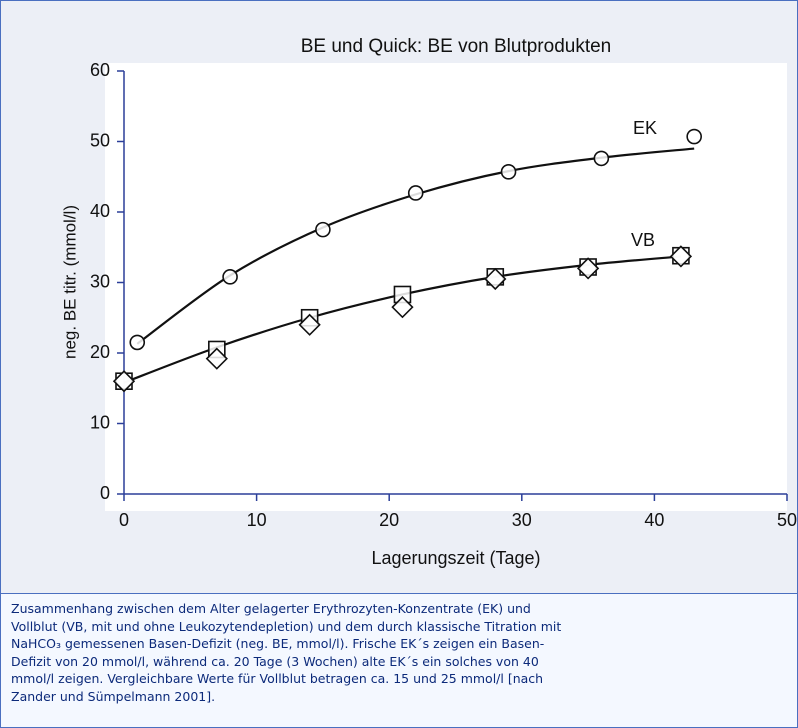 This screenshot has height=728, width=798. What do you see at coordinates (100, 211) in the screenshot?
I see `y-tick-label: 40` at bounding box center [100, 211].